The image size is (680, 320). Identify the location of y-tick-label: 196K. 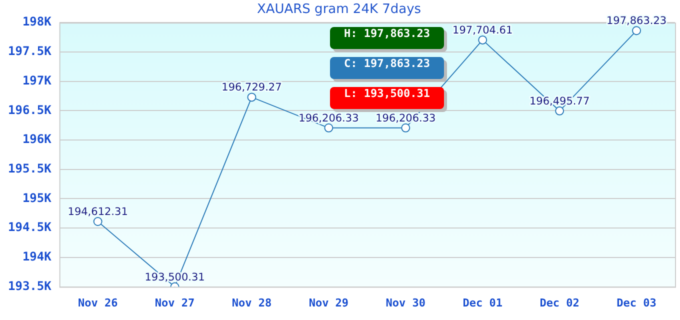
(37, 139).